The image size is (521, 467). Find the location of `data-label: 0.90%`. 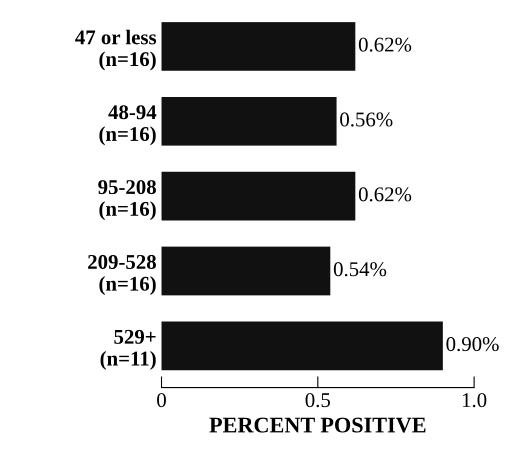

data-label: 0.90% is located at coordinates (472, 344).